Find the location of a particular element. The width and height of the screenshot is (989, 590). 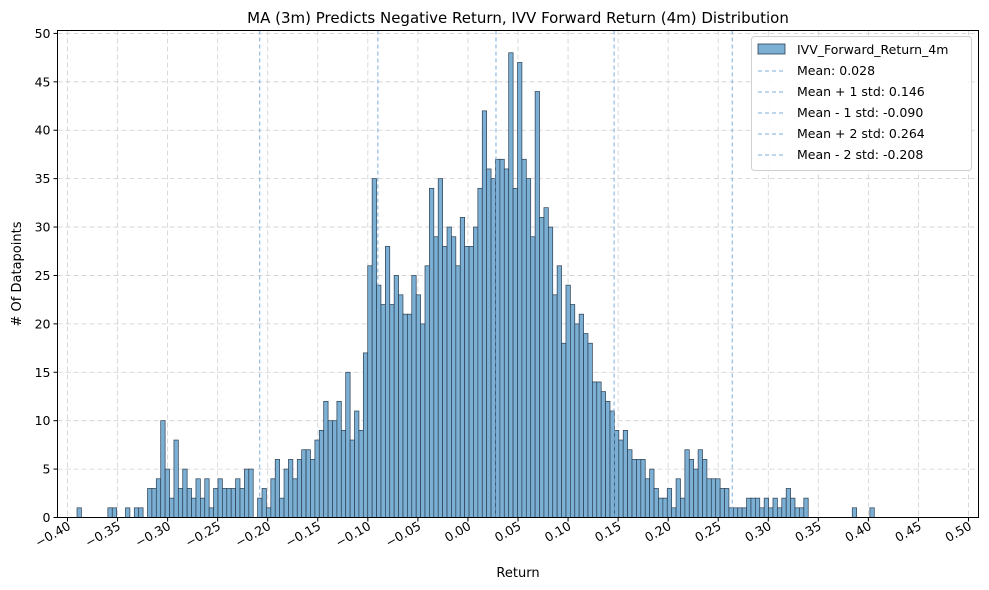

x-tick-label: 0.30 is located at coordinates (758, 531).